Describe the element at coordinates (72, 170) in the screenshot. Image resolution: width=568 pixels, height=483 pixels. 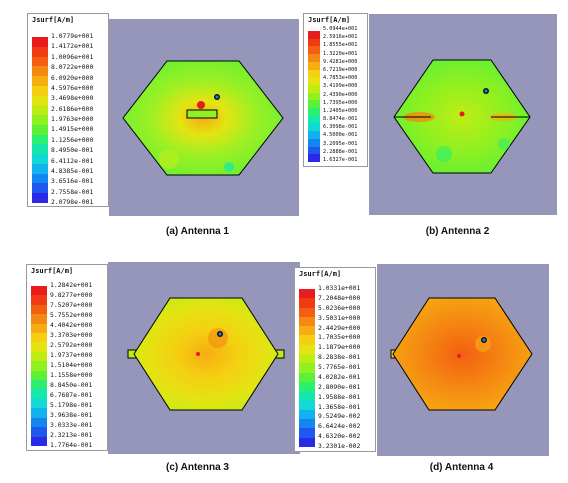
I see `legend-value: 4.8385e-001` at that location.